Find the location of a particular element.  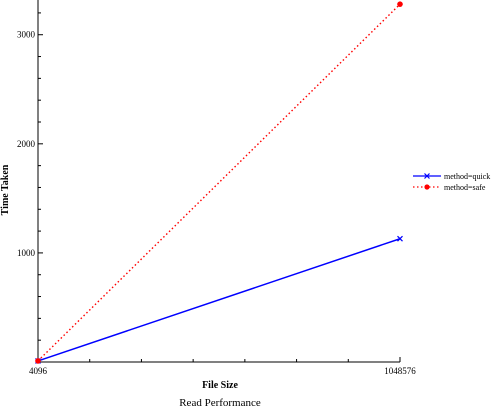

legend-item-method=safe: method=safe is located at coordinates (449, 187).